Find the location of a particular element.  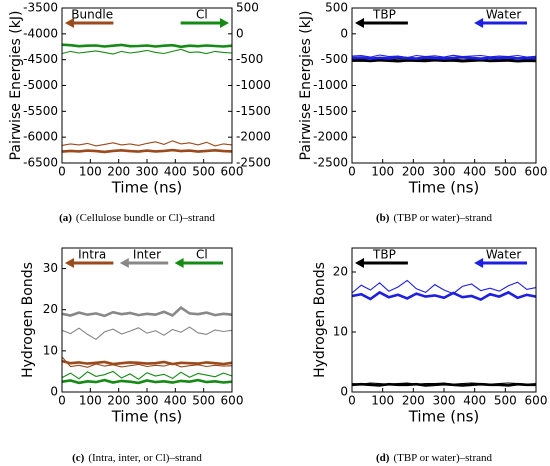

y2-tick-label: -2500 is located at coordinates (253, 163).